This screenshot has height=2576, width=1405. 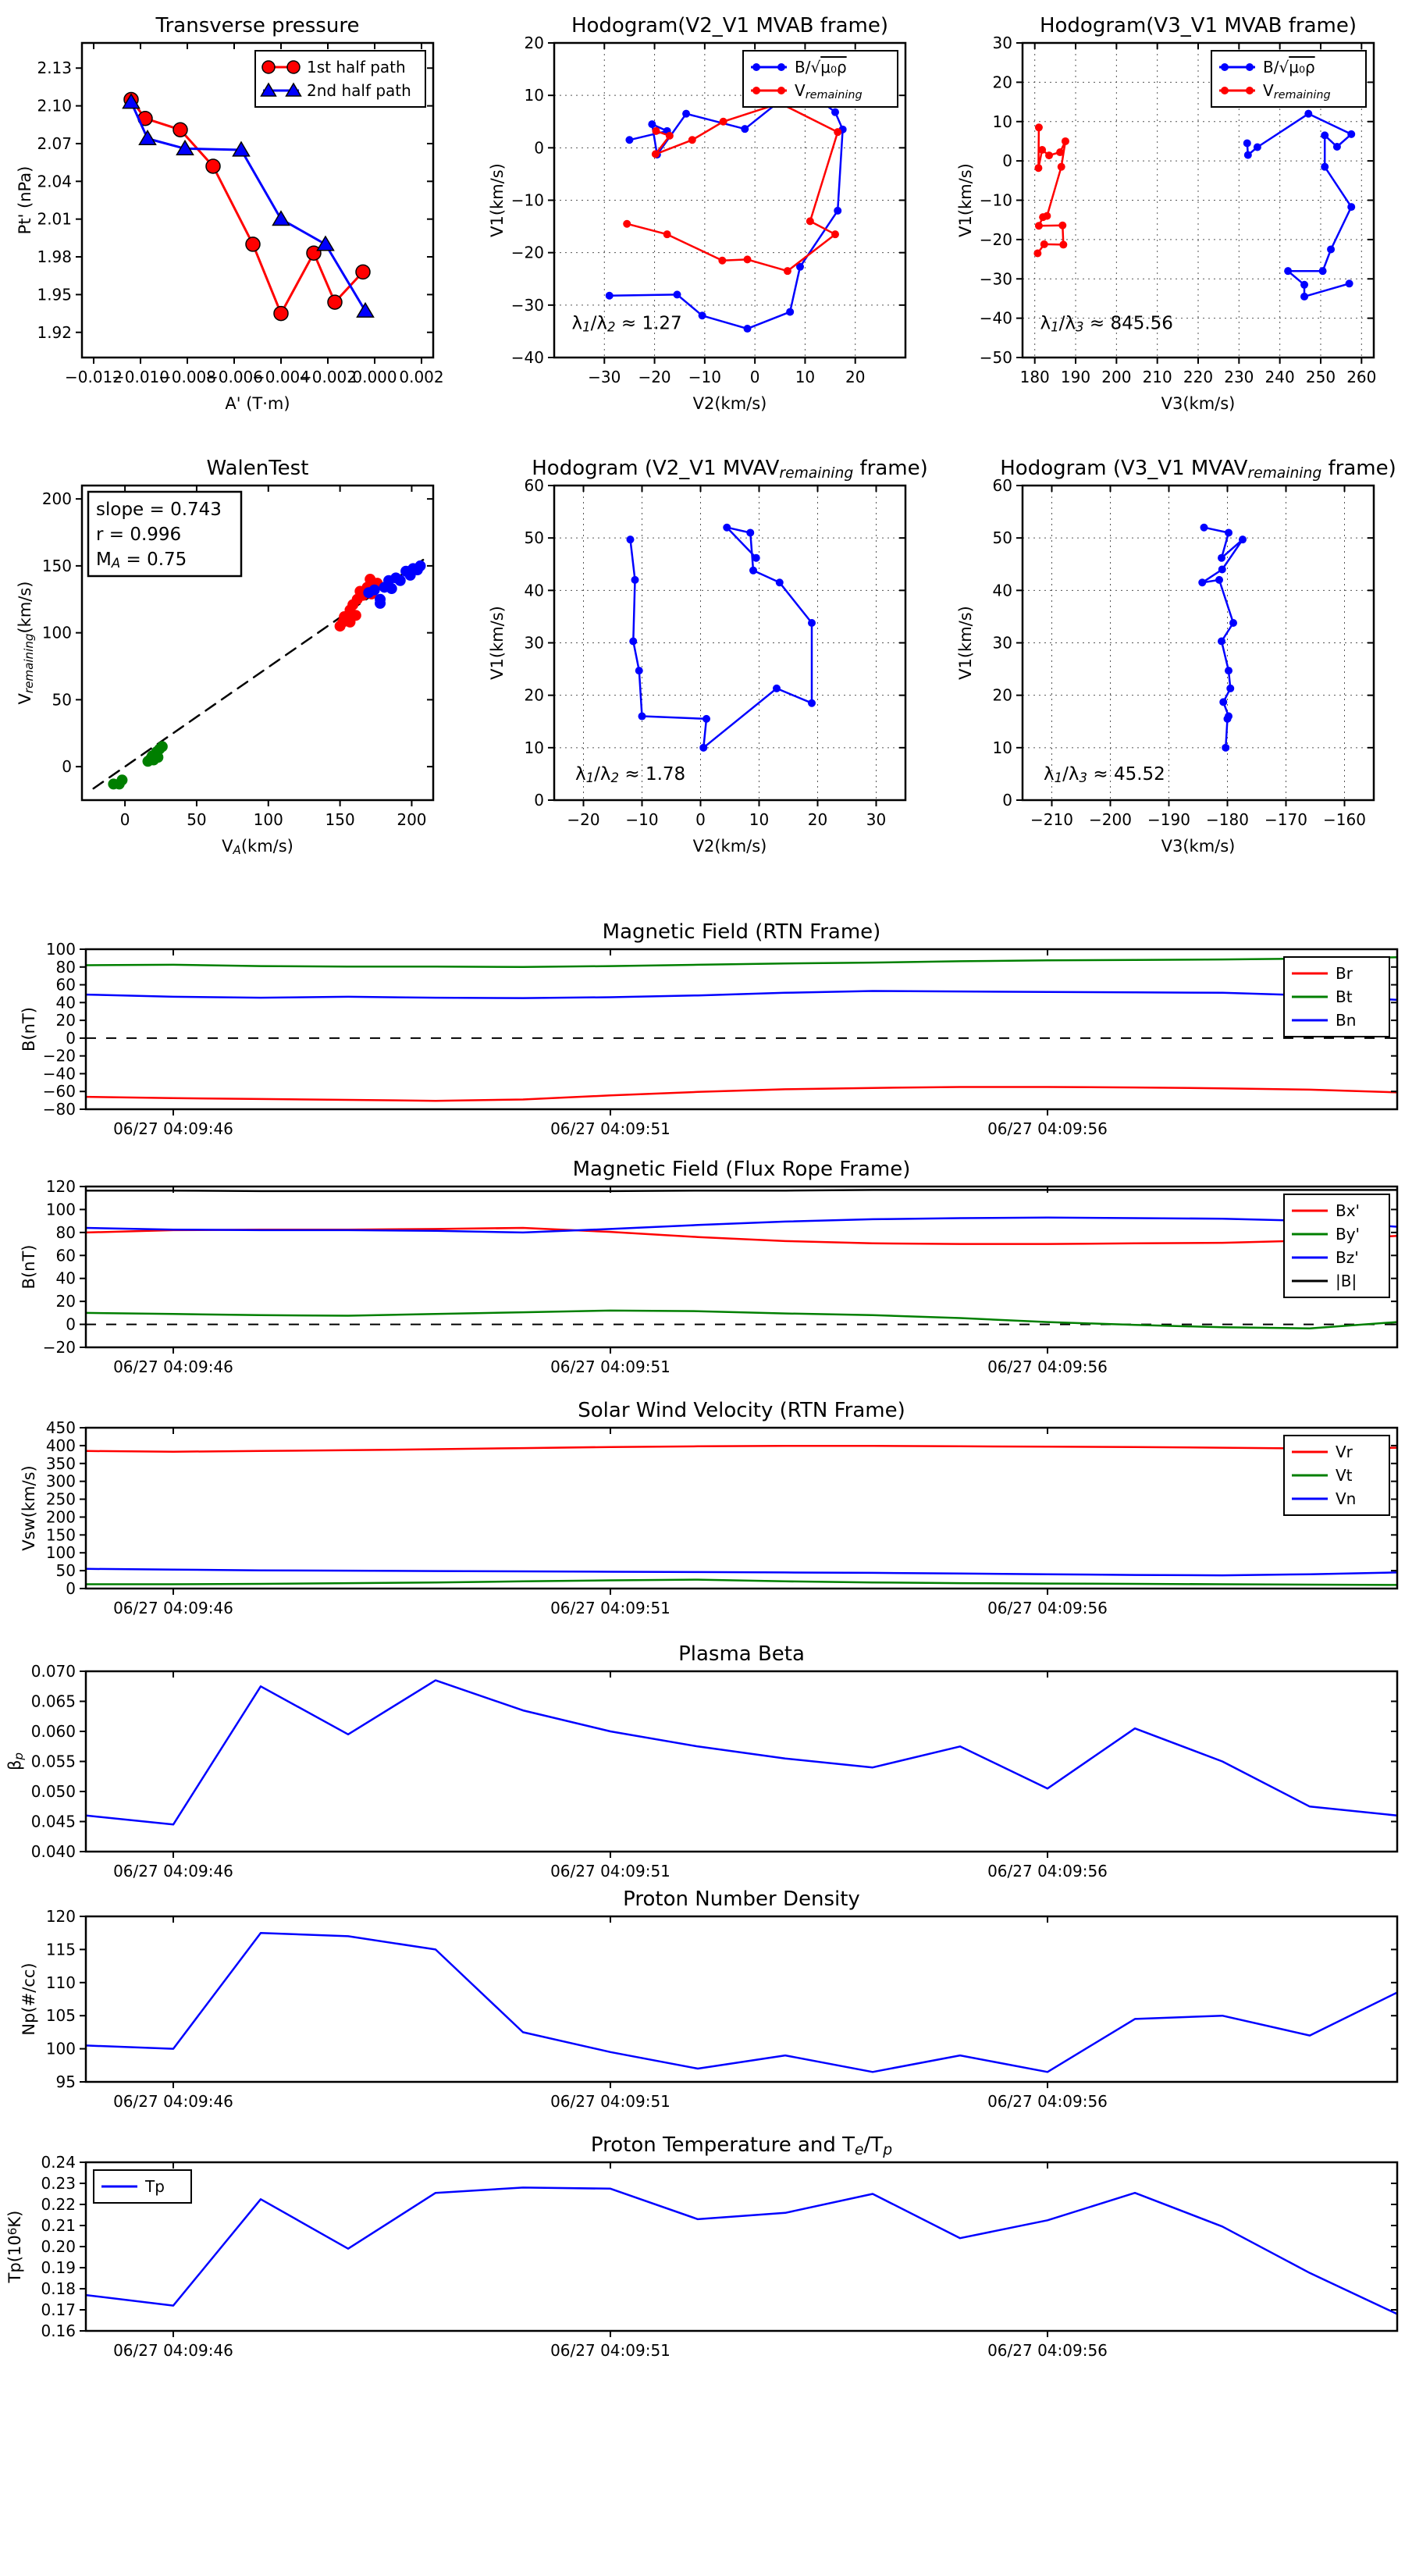 I want to click on legend-label: Bn, so click(x=1346, y=1020).